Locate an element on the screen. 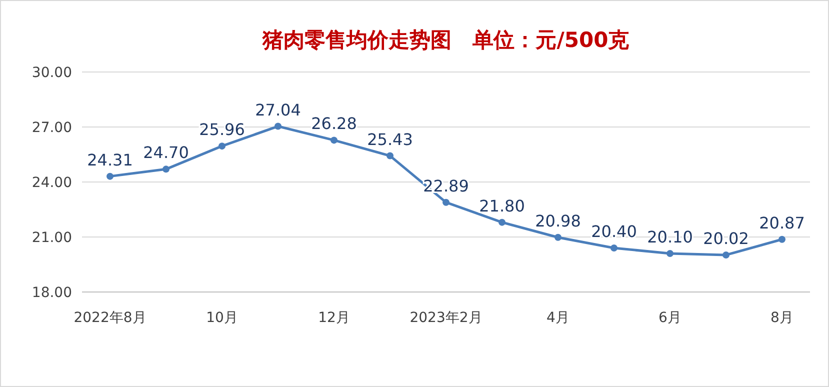 This screenshot has height=387, width=829. x-tick-label: 6月 is located at coordinates (670, 318).